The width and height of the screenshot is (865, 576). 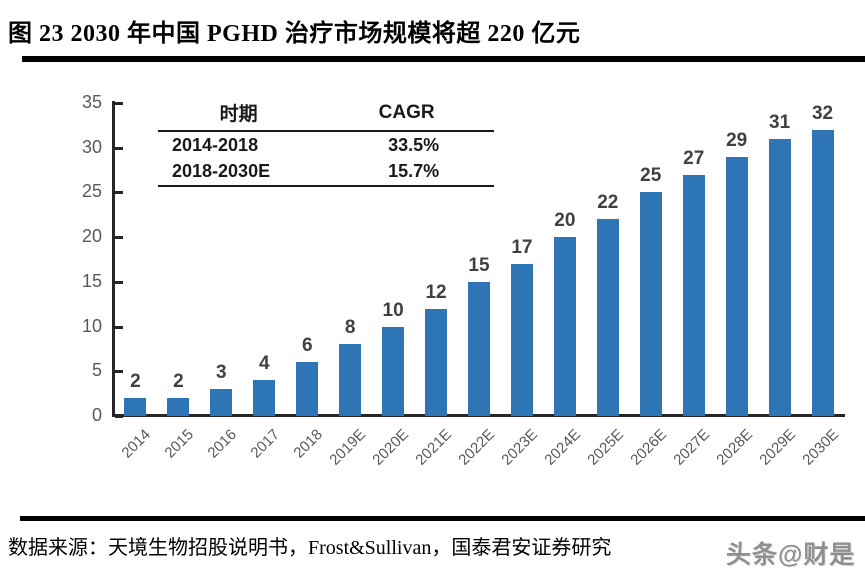 What do you see at coordinates (436, 292) in the screenshot?
I see `bar-value-label: 12` at bounding box center [436, 292].